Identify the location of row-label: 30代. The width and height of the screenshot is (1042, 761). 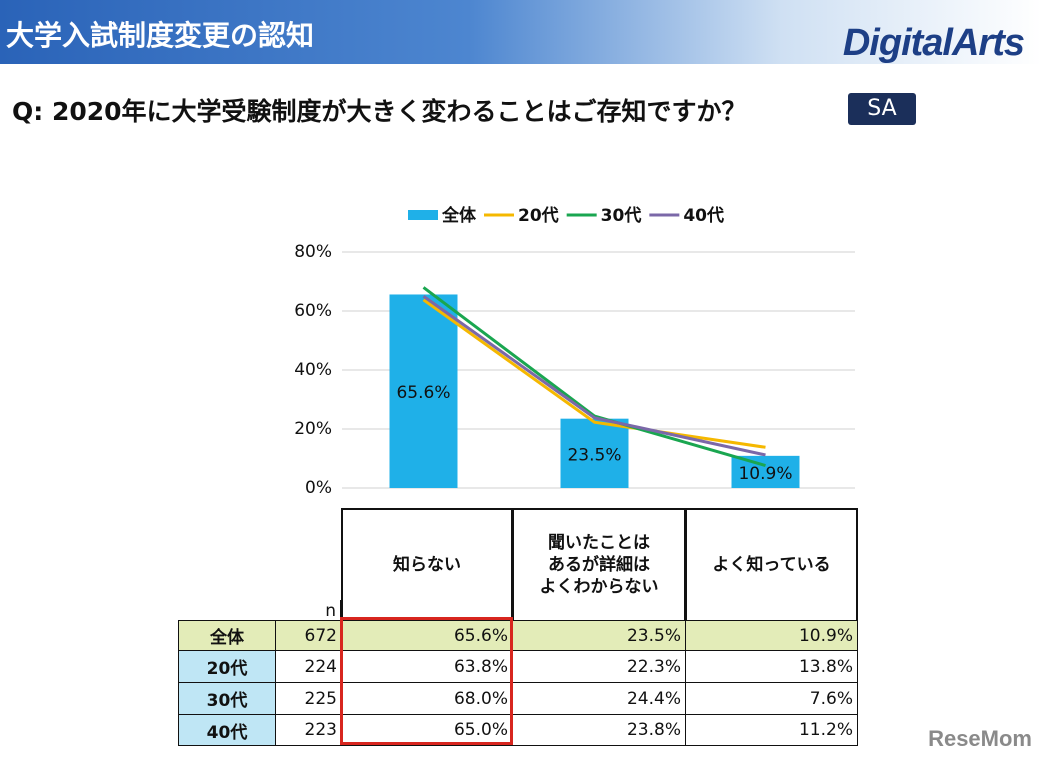
(227, 698).